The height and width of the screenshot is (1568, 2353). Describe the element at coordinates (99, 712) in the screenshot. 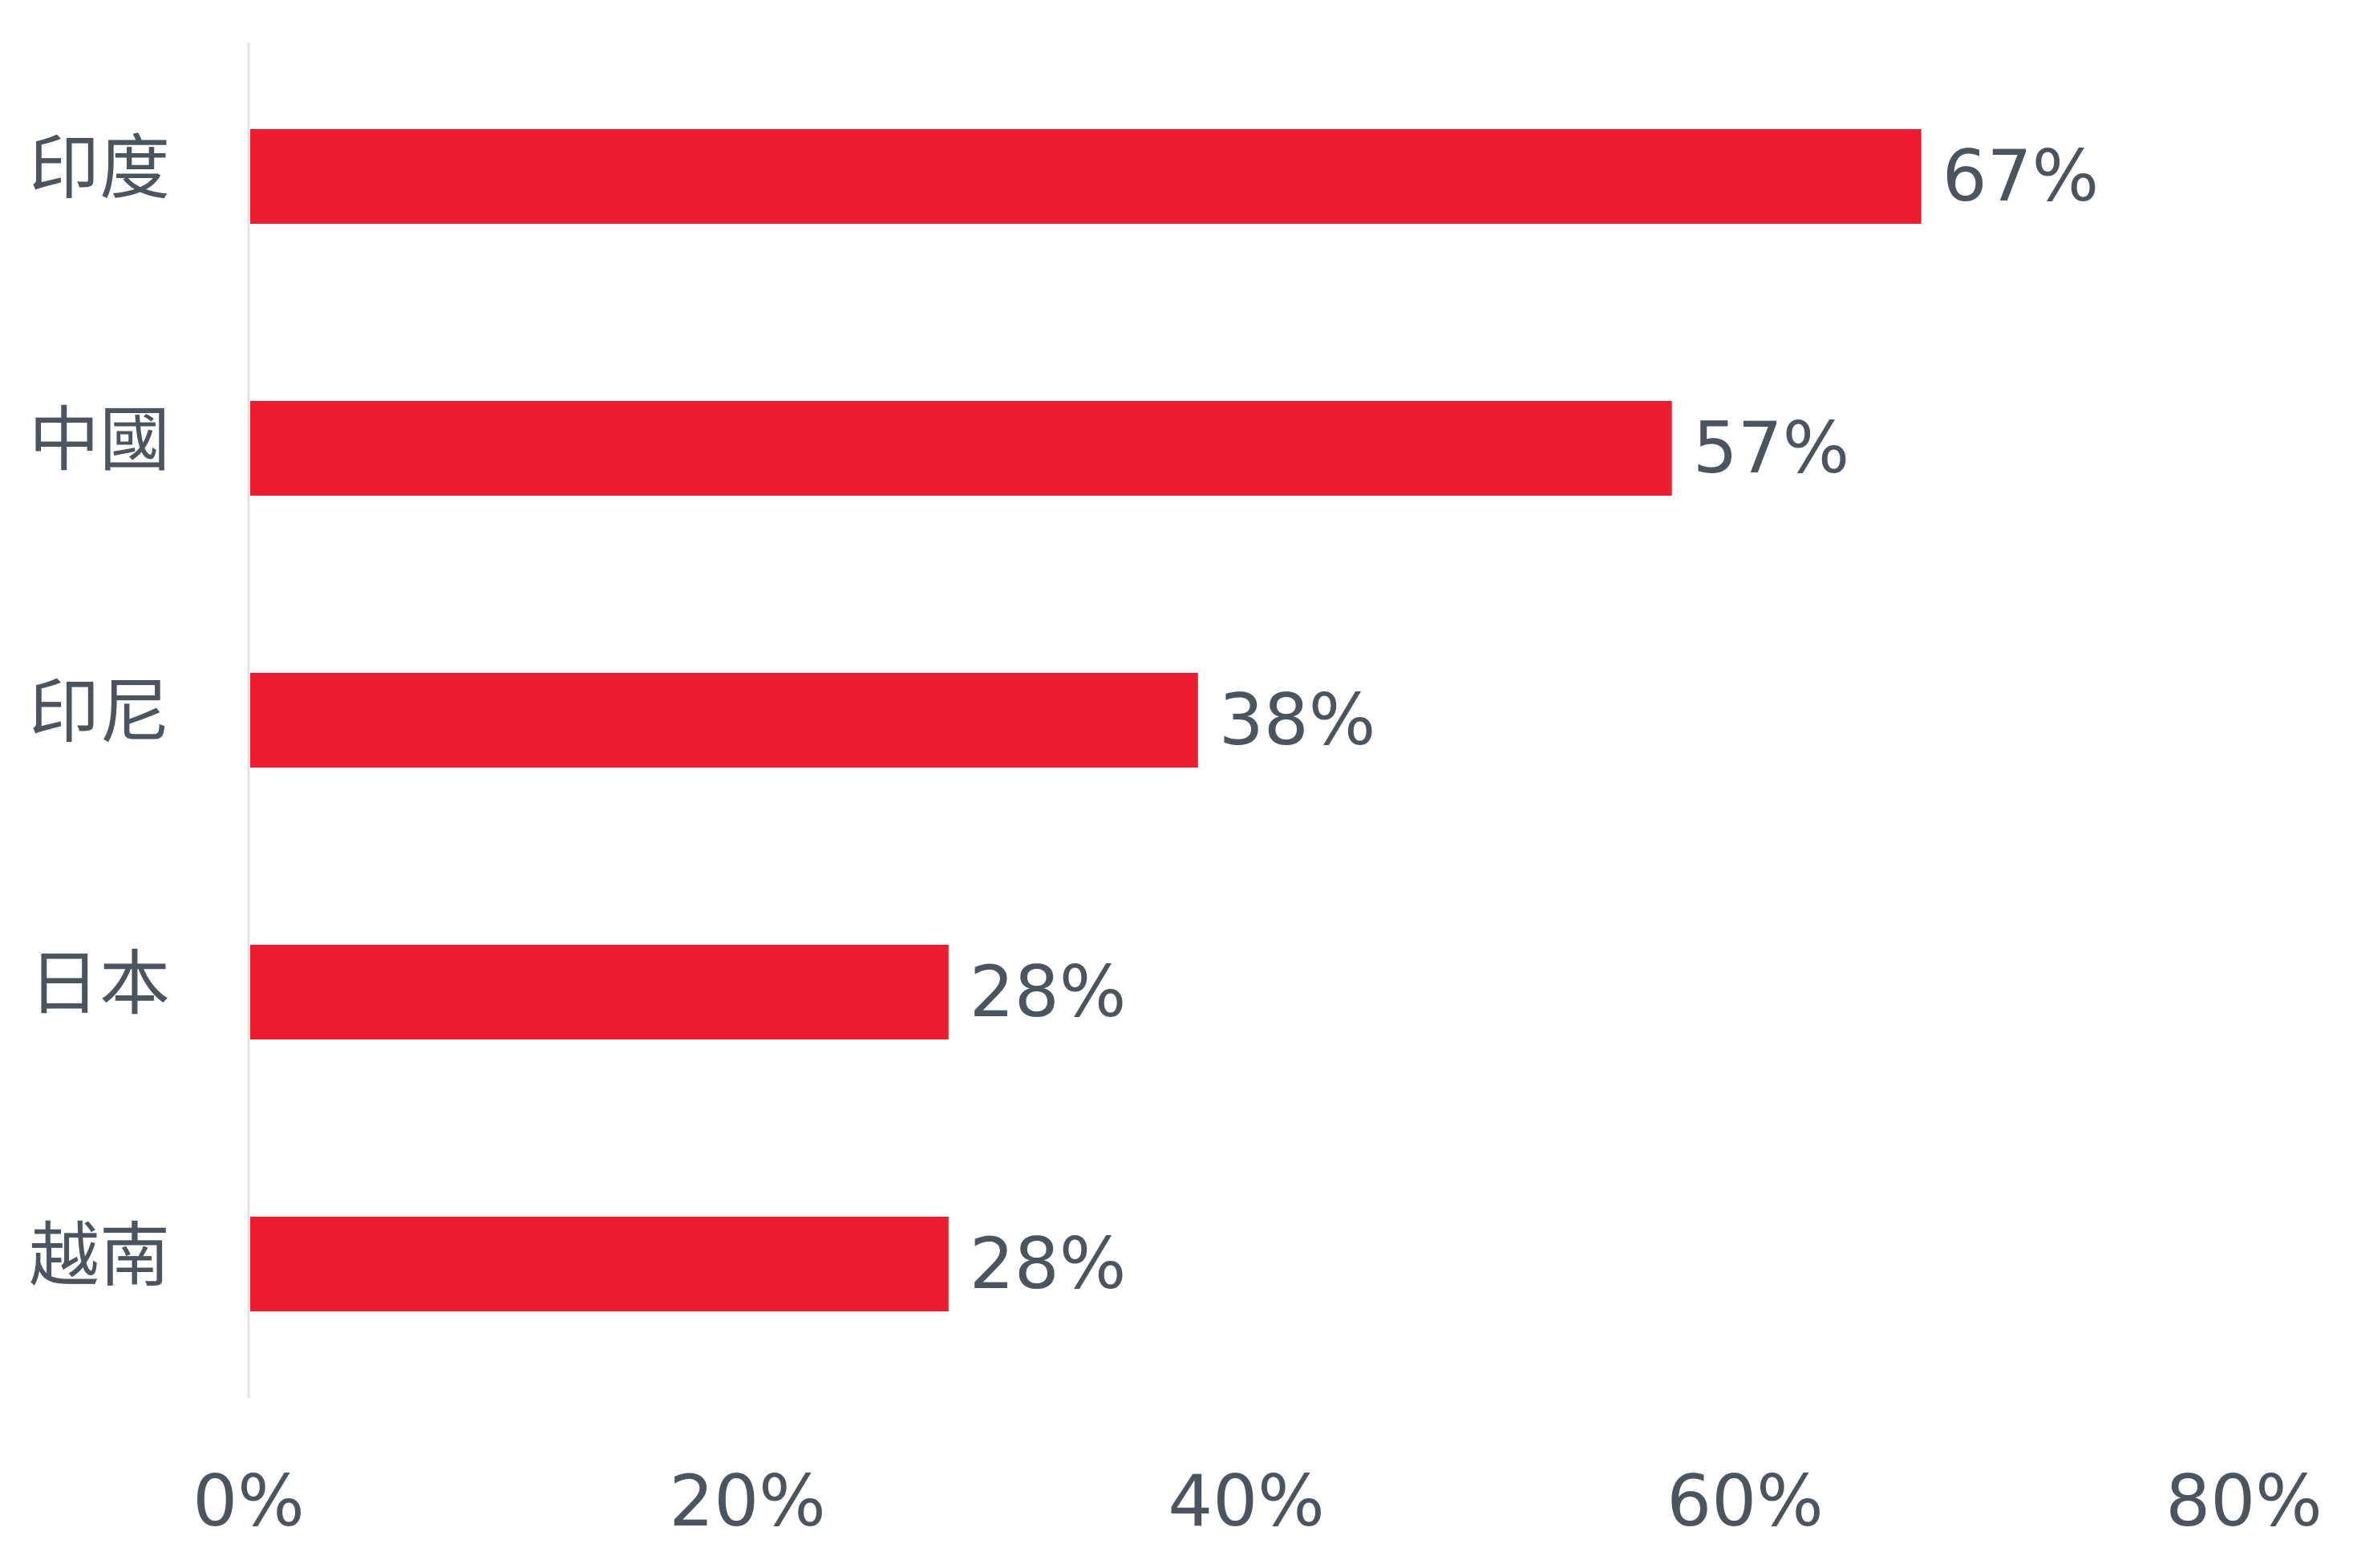

I see `y-tick-label: 印尼` at that location.